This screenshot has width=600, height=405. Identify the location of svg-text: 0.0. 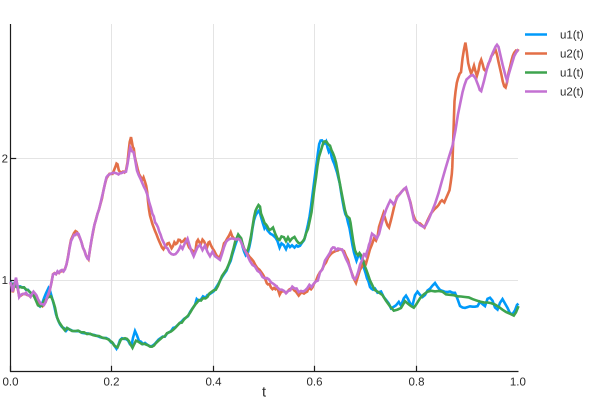
(11, 383).